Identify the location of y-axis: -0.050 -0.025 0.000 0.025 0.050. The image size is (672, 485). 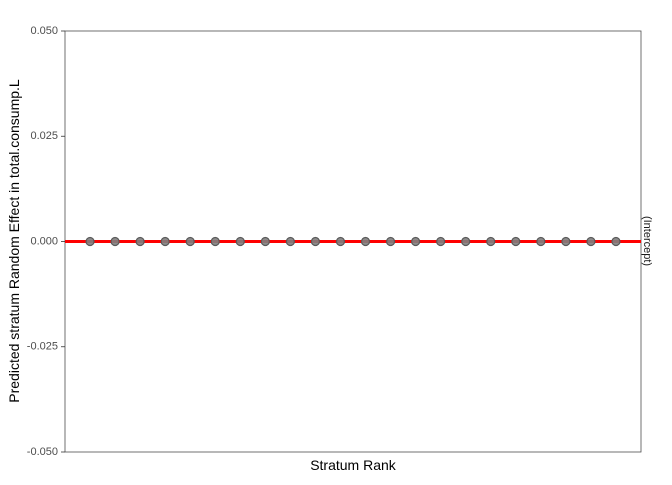
(46, 241).